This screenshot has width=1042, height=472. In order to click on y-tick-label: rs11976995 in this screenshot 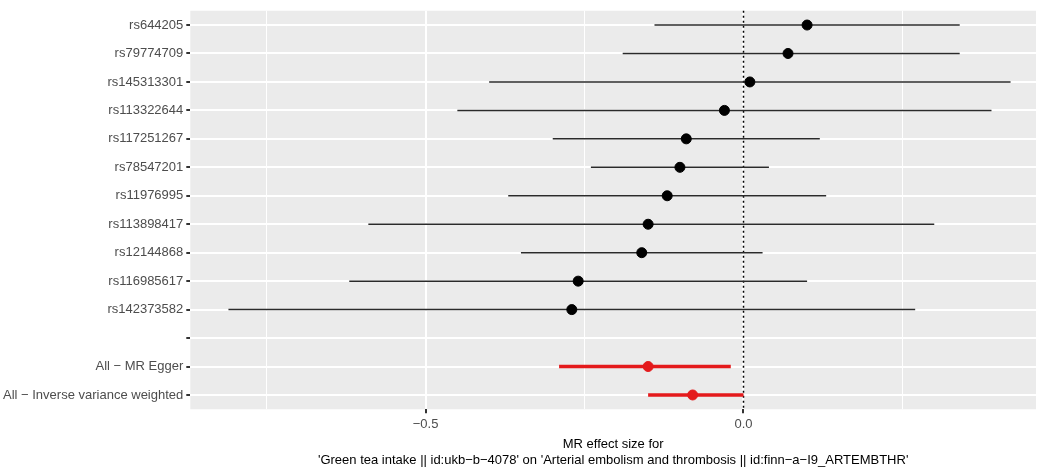, I will do `click(149, 195)`.